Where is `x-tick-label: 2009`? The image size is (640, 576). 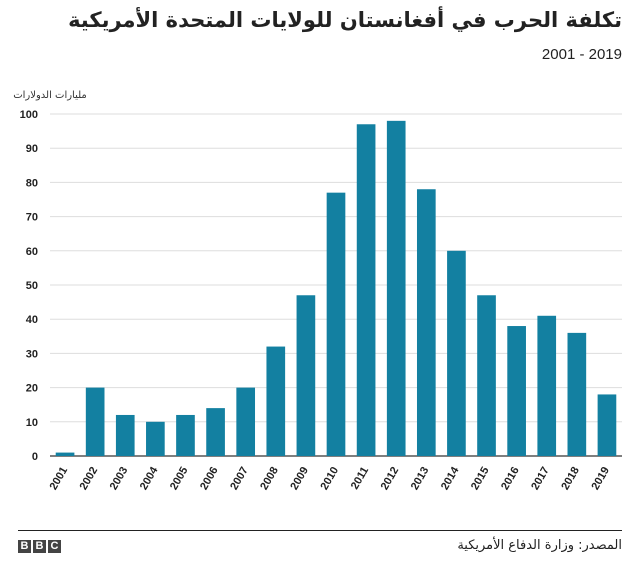 x-tick-label: 2009 is located at coordinates (299, 478).